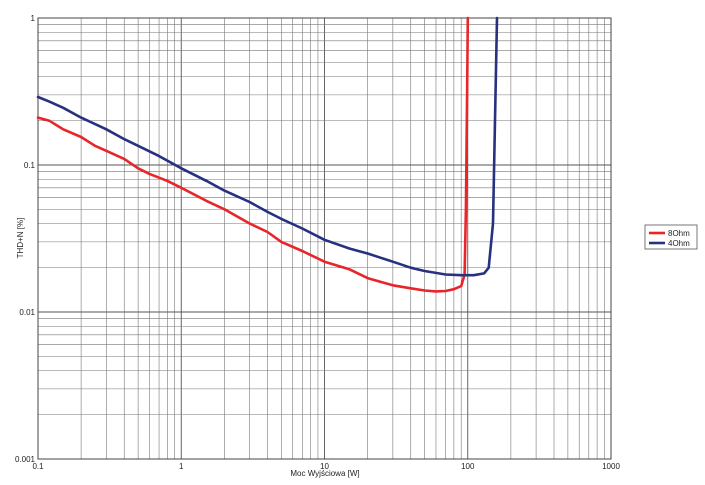 This screenshot has height=485, width=705. Describe the element at coordinates (33, 18) in the screenshot. I see `y-tick-label: 1` at that location.